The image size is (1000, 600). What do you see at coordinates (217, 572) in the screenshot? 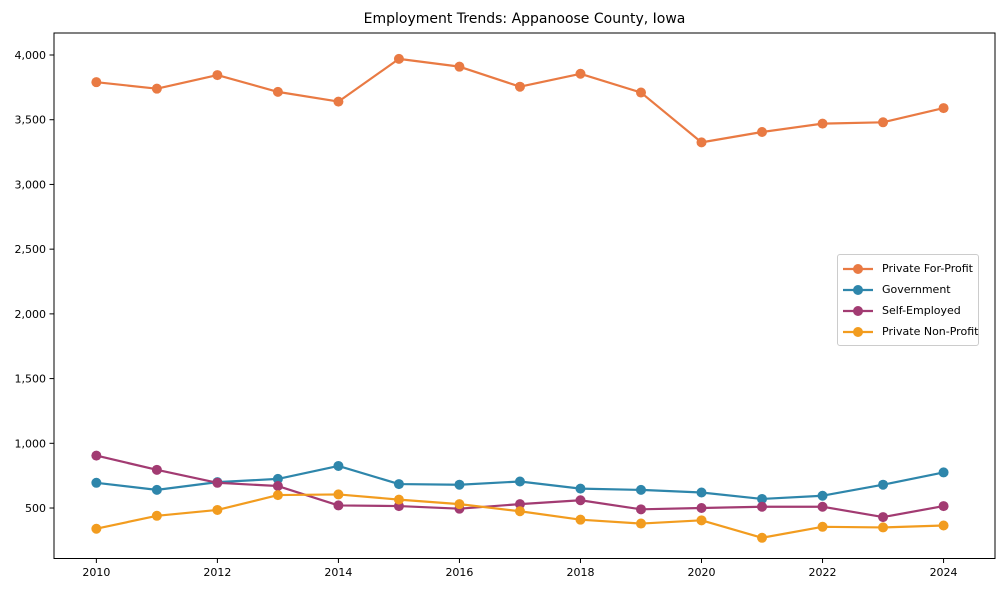
I see `x-tick-label: 2012` at bounding box center [217, 572].